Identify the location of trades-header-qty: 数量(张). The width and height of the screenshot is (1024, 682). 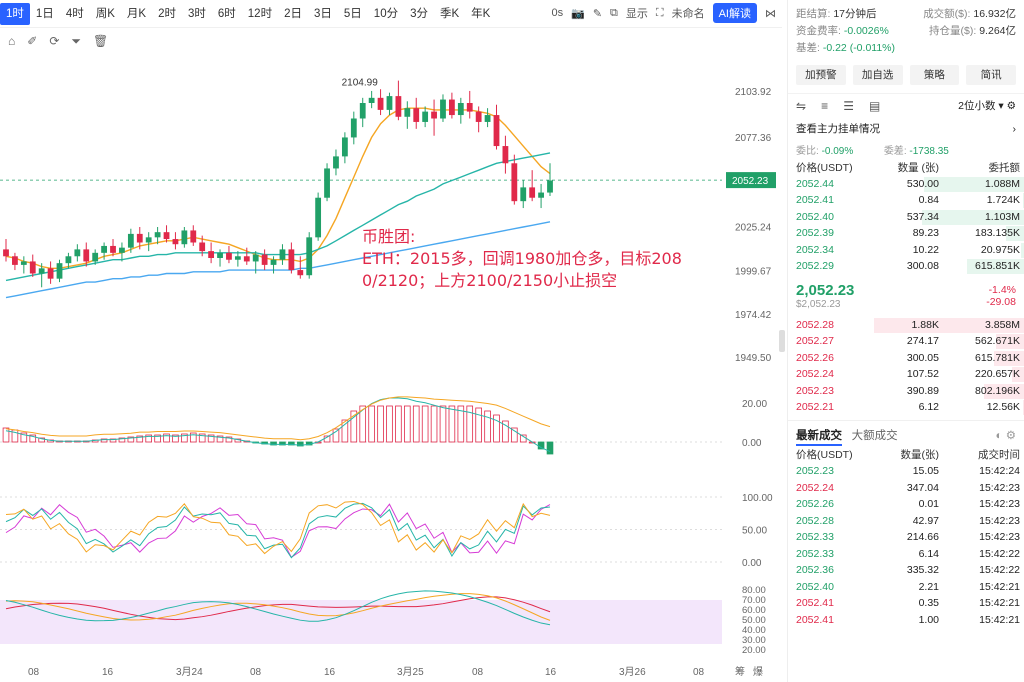
(920, 455).